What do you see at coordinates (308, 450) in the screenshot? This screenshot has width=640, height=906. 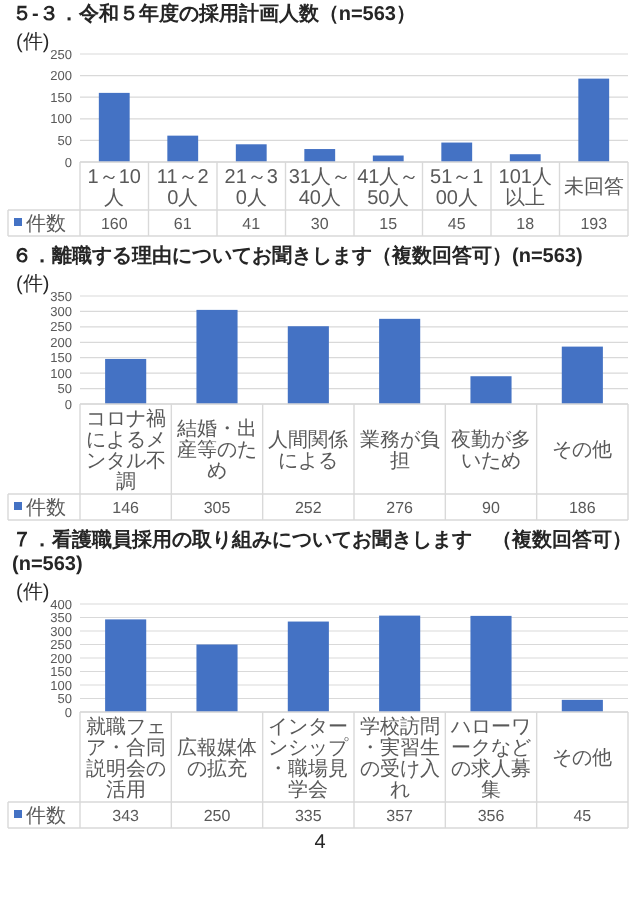 I see `x-tick-label: 人間関係による` at bounding box center [308, 450].